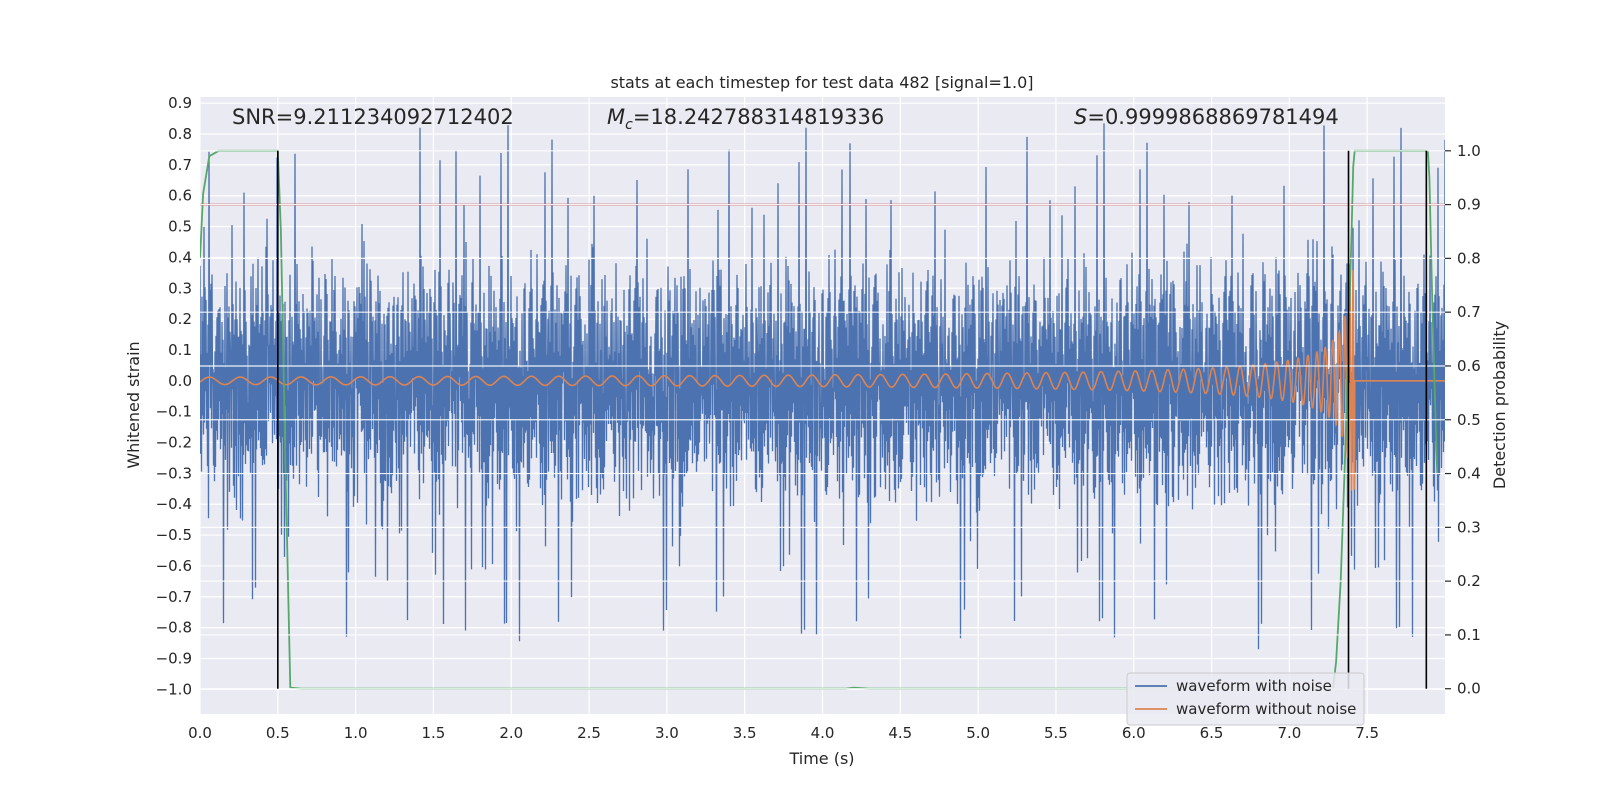 Image resolution: width=1600 pixels, height=800 pixels. Describe the element at coordinates (180, 134) in the screenshot. I see `y-tick-label: 0.8` at that location.